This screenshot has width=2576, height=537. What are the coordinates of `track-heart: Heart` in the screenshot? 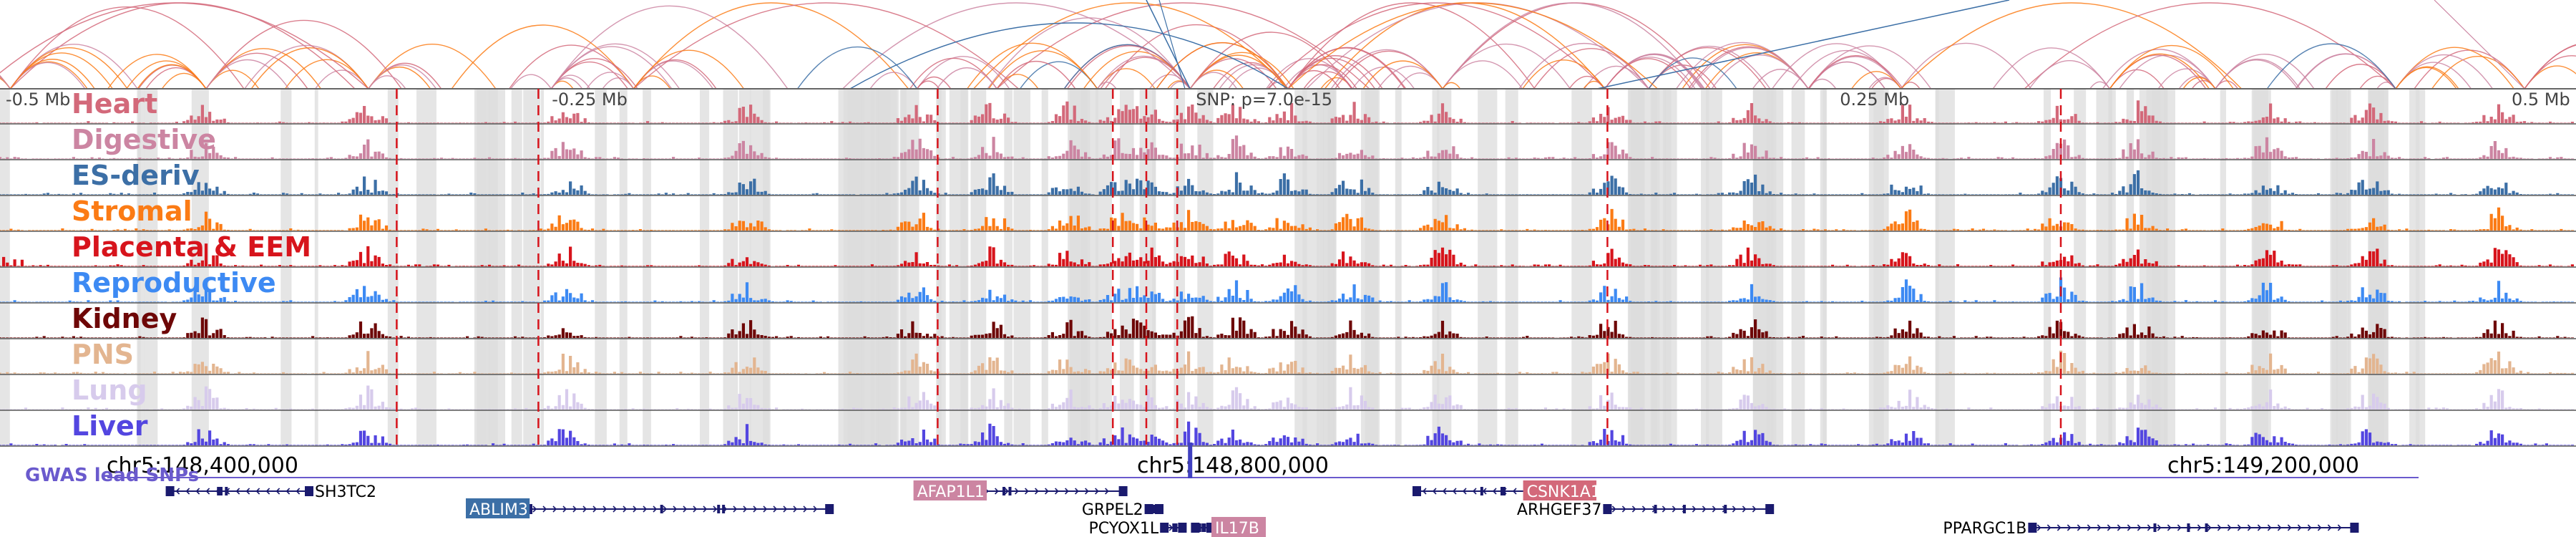 It's located at (1288, 106).